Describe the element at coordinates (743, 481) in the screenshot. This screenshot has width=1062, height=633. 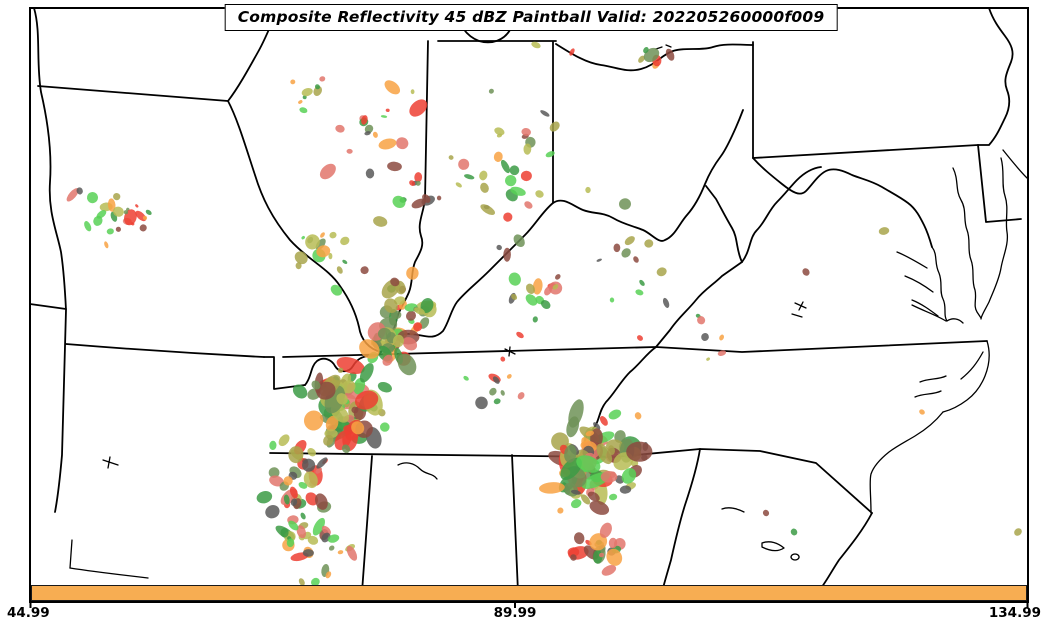
I see `state-border-northcarolina-southcarolina` at that location.